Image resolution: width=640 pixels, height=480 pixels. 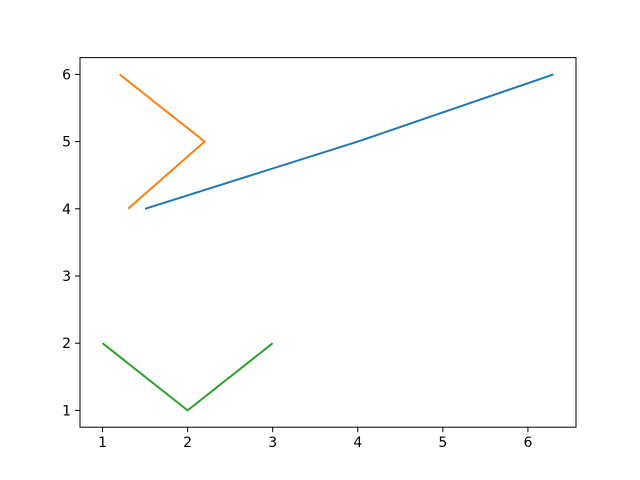 I want to click on y-axis-tick-label: 3, so click(x=66, y=277).